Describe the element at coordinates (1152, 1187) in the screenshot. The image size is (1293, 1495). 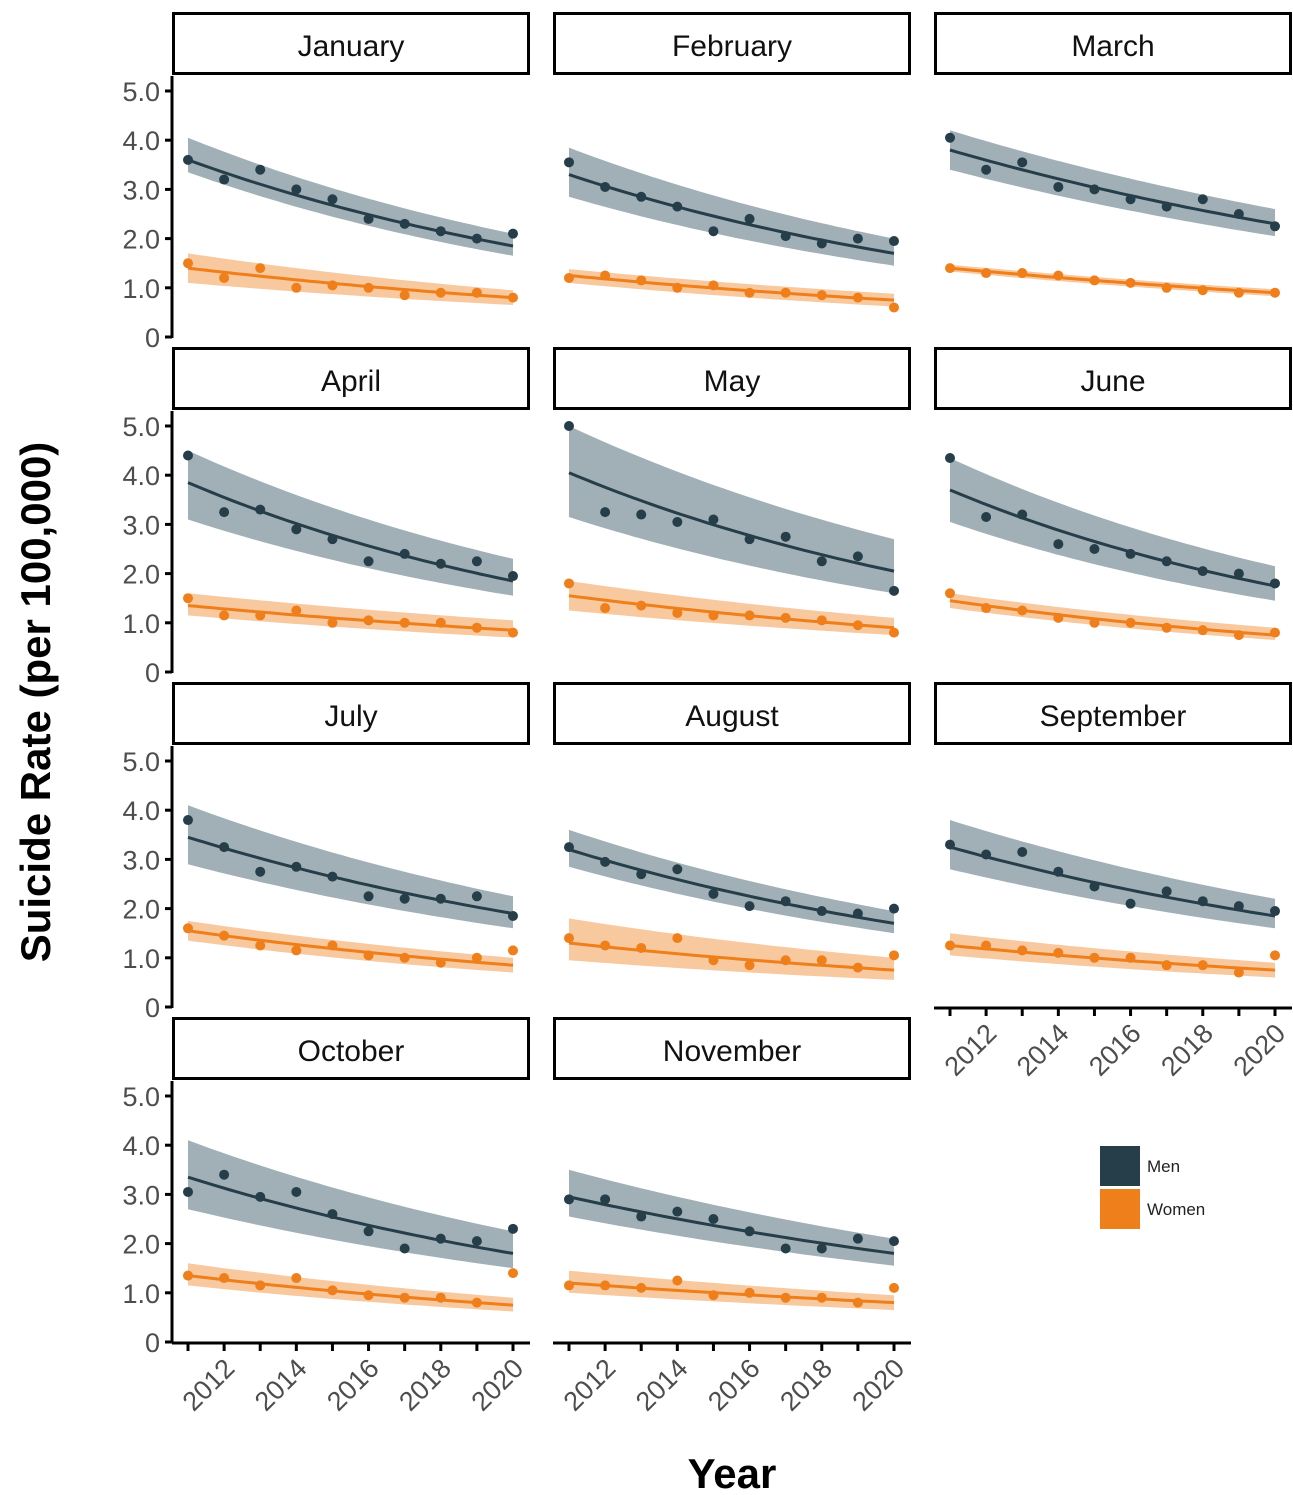
I see `legend: Men Women` at that location.